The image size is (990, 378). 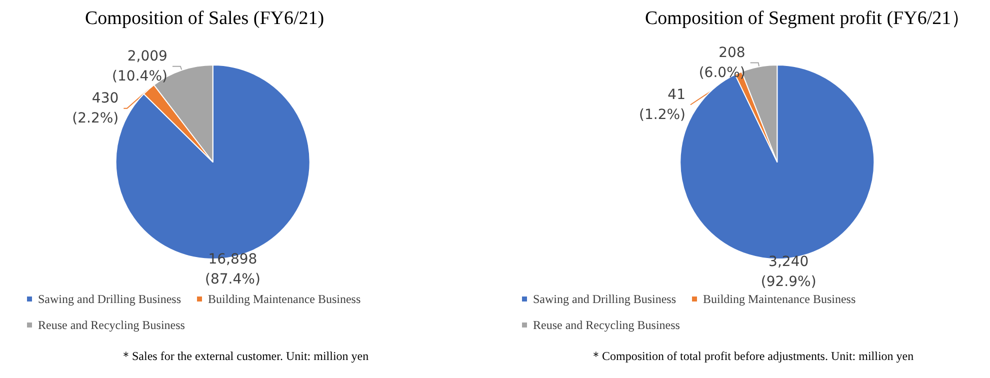 What do you see at coordinates (752, 356) in the screenshot?
I see `text: ＊Composition of total profit before adjustments. Unit: million yen` at bounding box center [752, 356].